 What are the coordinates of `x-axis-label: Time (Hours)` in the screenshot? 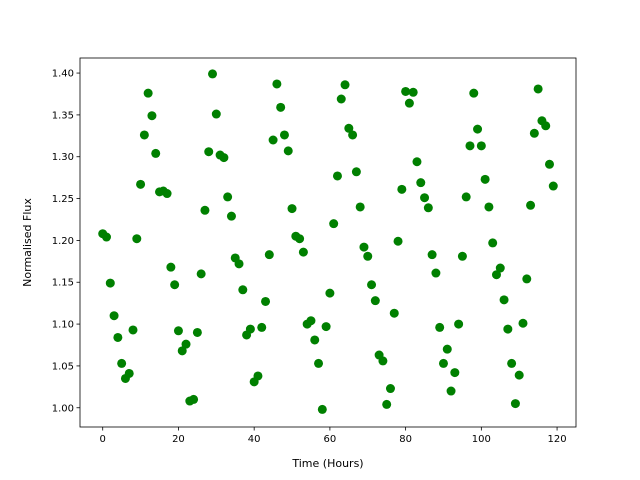 It's located at (327, 463).